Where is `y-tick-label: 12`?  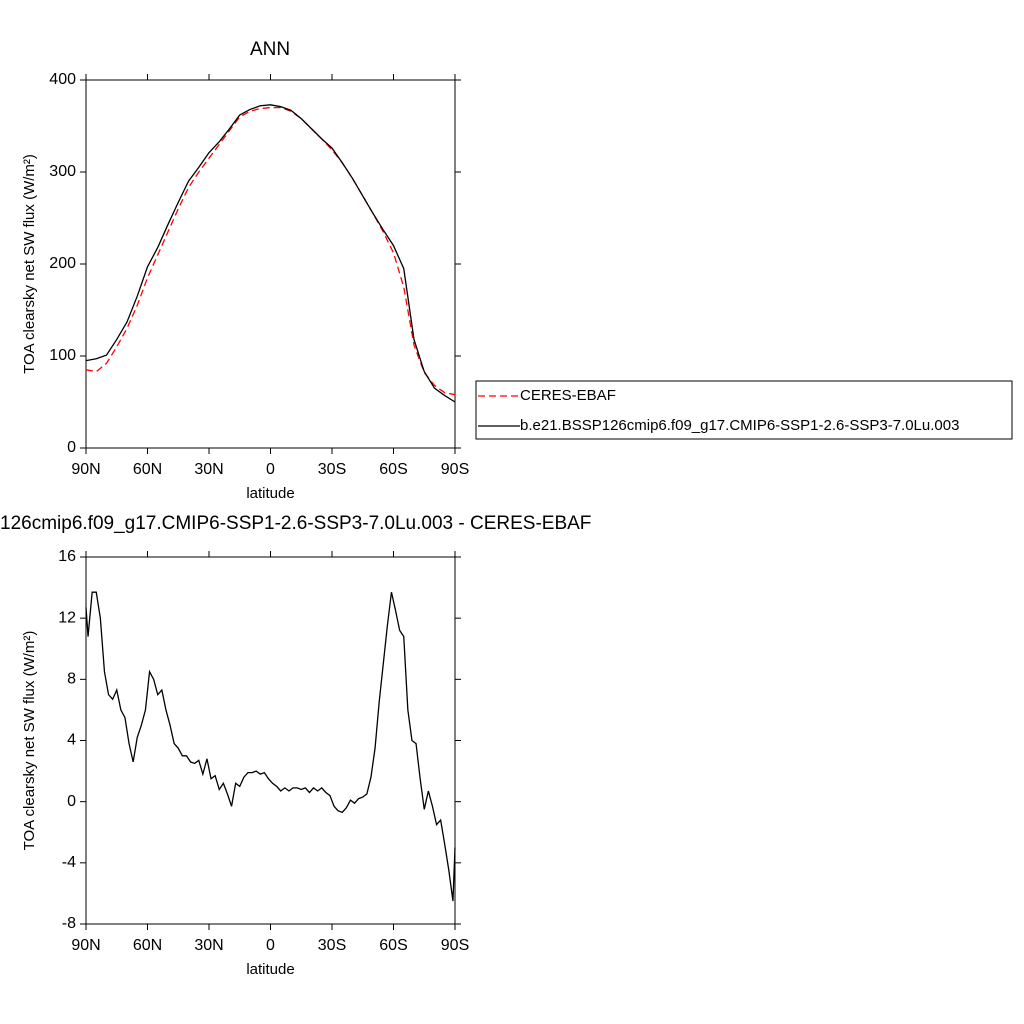
y-tick-label: 12 is located at coordinates (67, 617).